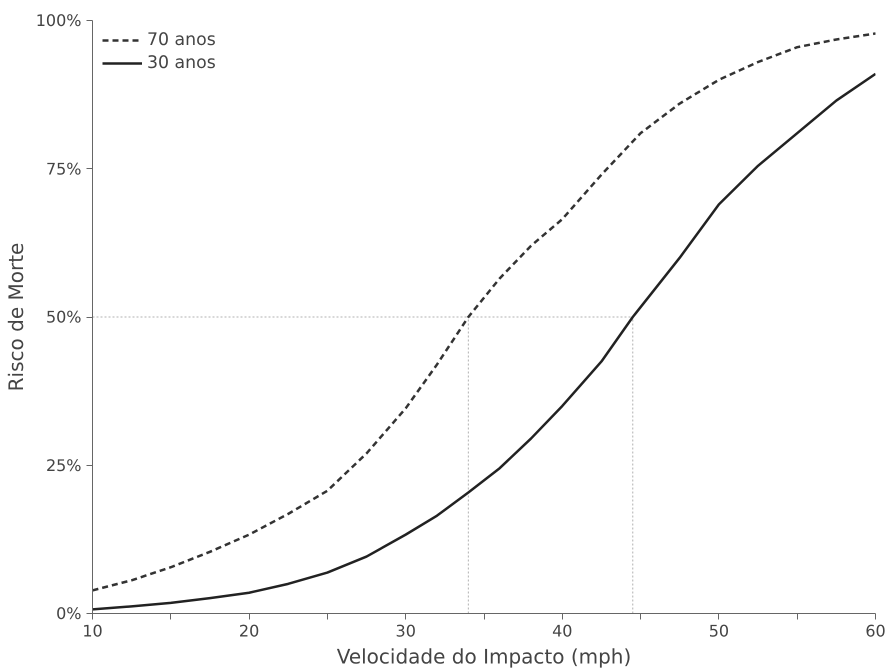 This screenshot has height=671, width=895. What do you see at coordinates (406, 631) in the screenshot?
I see `x-tick-label: 30` at bounding box center [406, 631].